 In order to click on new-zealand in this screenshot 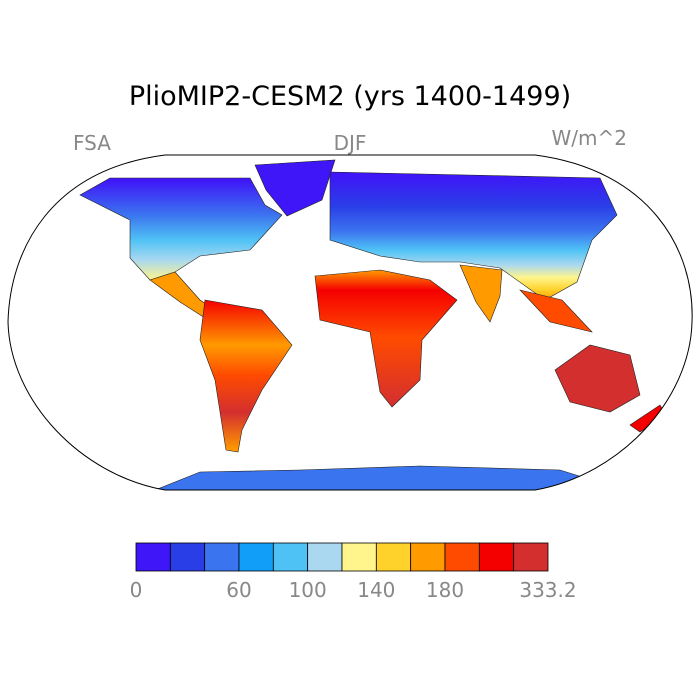, I will do `click(648, 418)`.